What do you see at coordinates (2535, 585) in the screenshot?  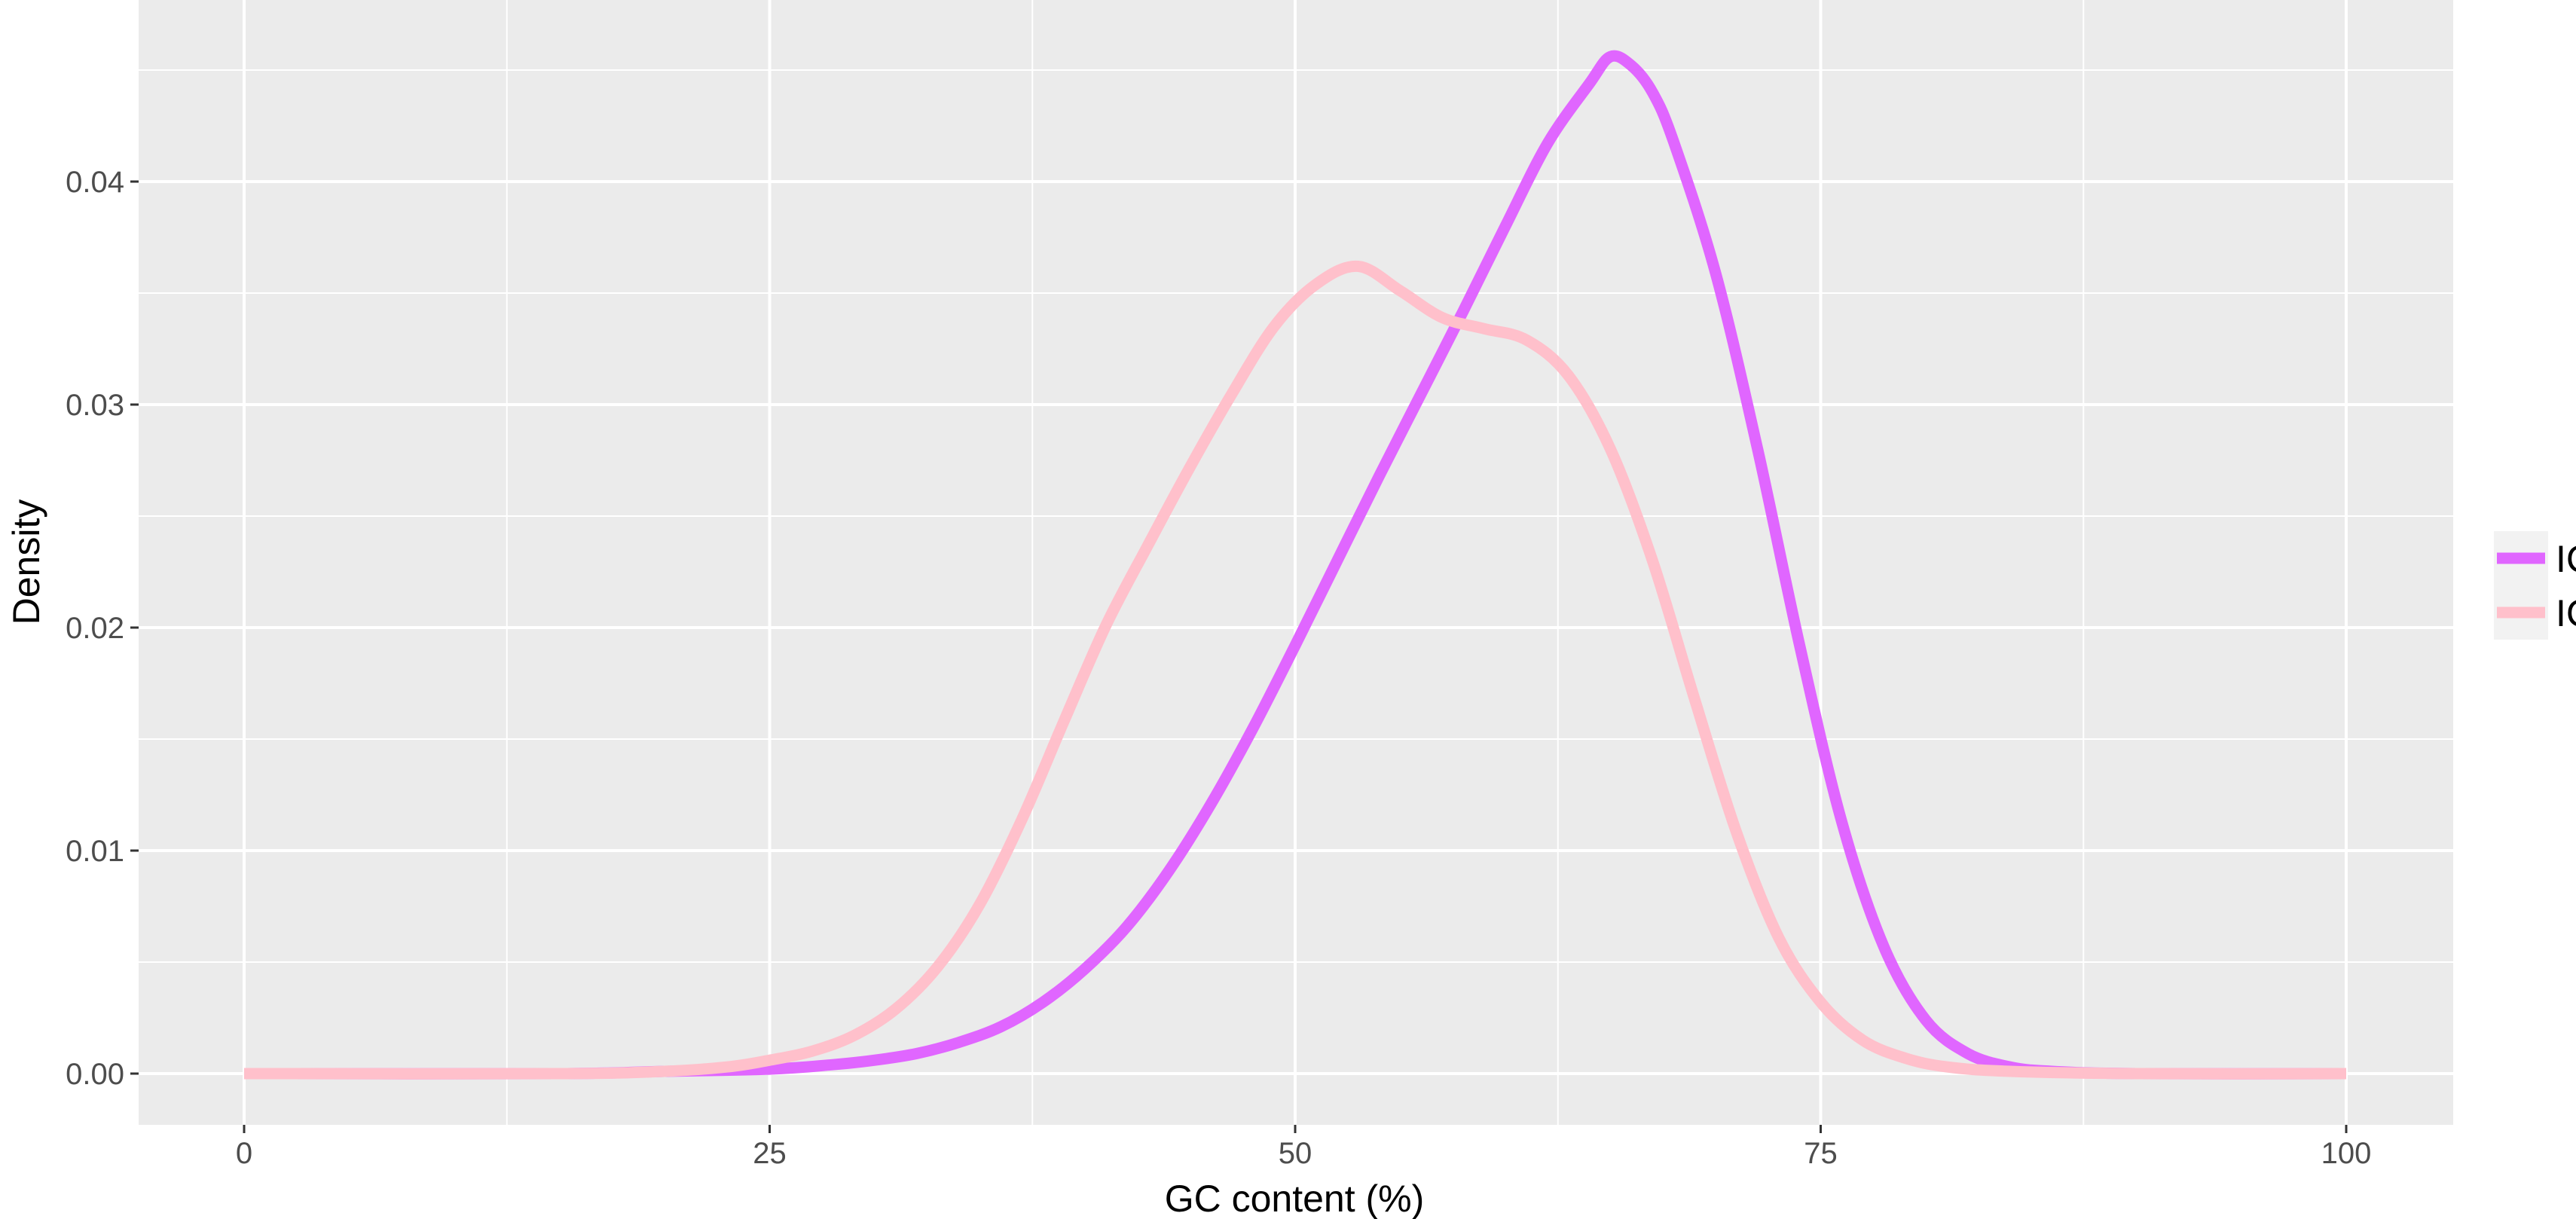 I see `legend: IC IC` at bounding box center [2535, 585].